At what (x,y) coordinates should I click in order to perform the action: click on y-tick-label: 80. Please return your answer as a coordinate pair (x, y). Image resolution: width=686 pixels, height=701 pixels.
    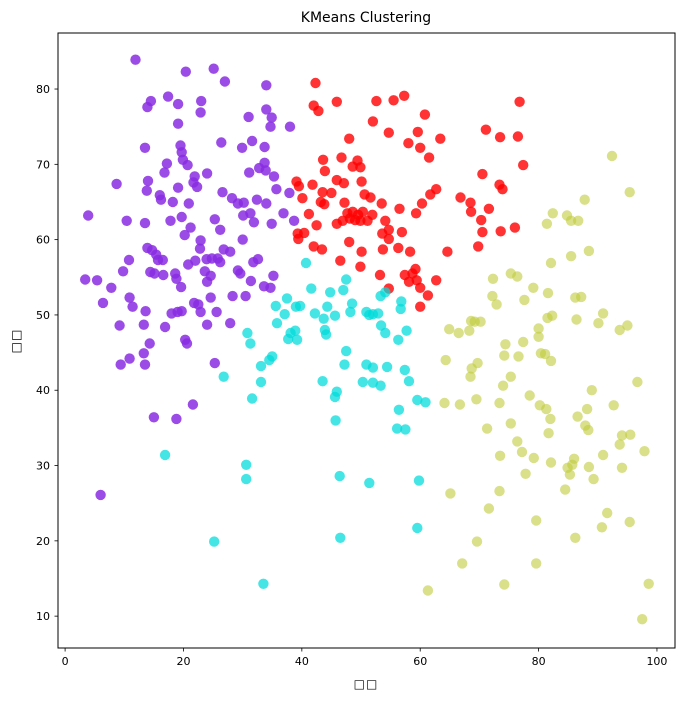
    Looking at the image, I should click on (43, 89).